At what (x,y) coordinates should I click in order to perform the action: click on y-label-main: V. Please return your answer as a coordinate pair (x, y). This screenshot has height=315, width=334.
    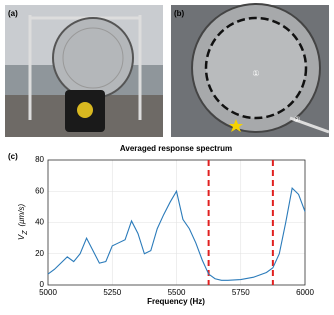
    Looking at the image, I should click on (21, 237).